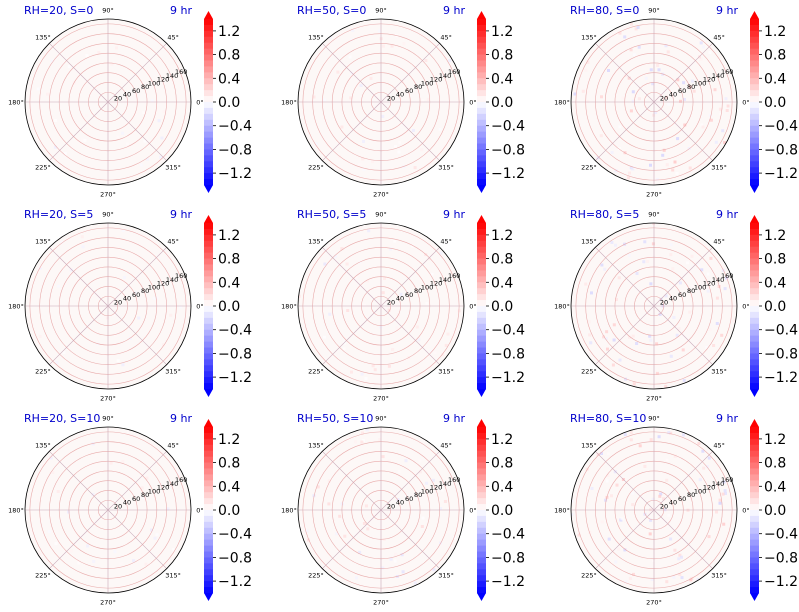 The image size is (799, 612). What do you see at coordinates (775, 79) in the screenshot?
I see `colorbar-tick-label: 0.4` at bounding box center [775, 79].